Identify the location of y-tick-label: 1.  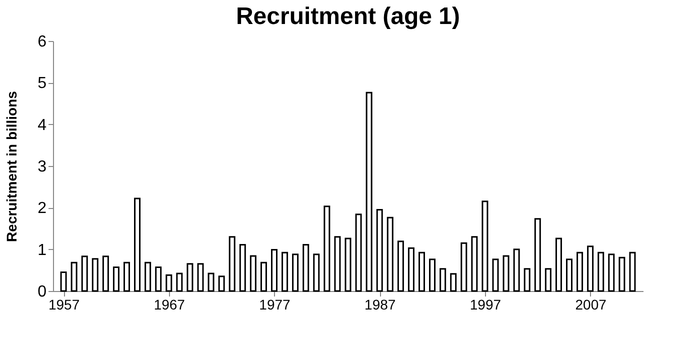
(42, 250).